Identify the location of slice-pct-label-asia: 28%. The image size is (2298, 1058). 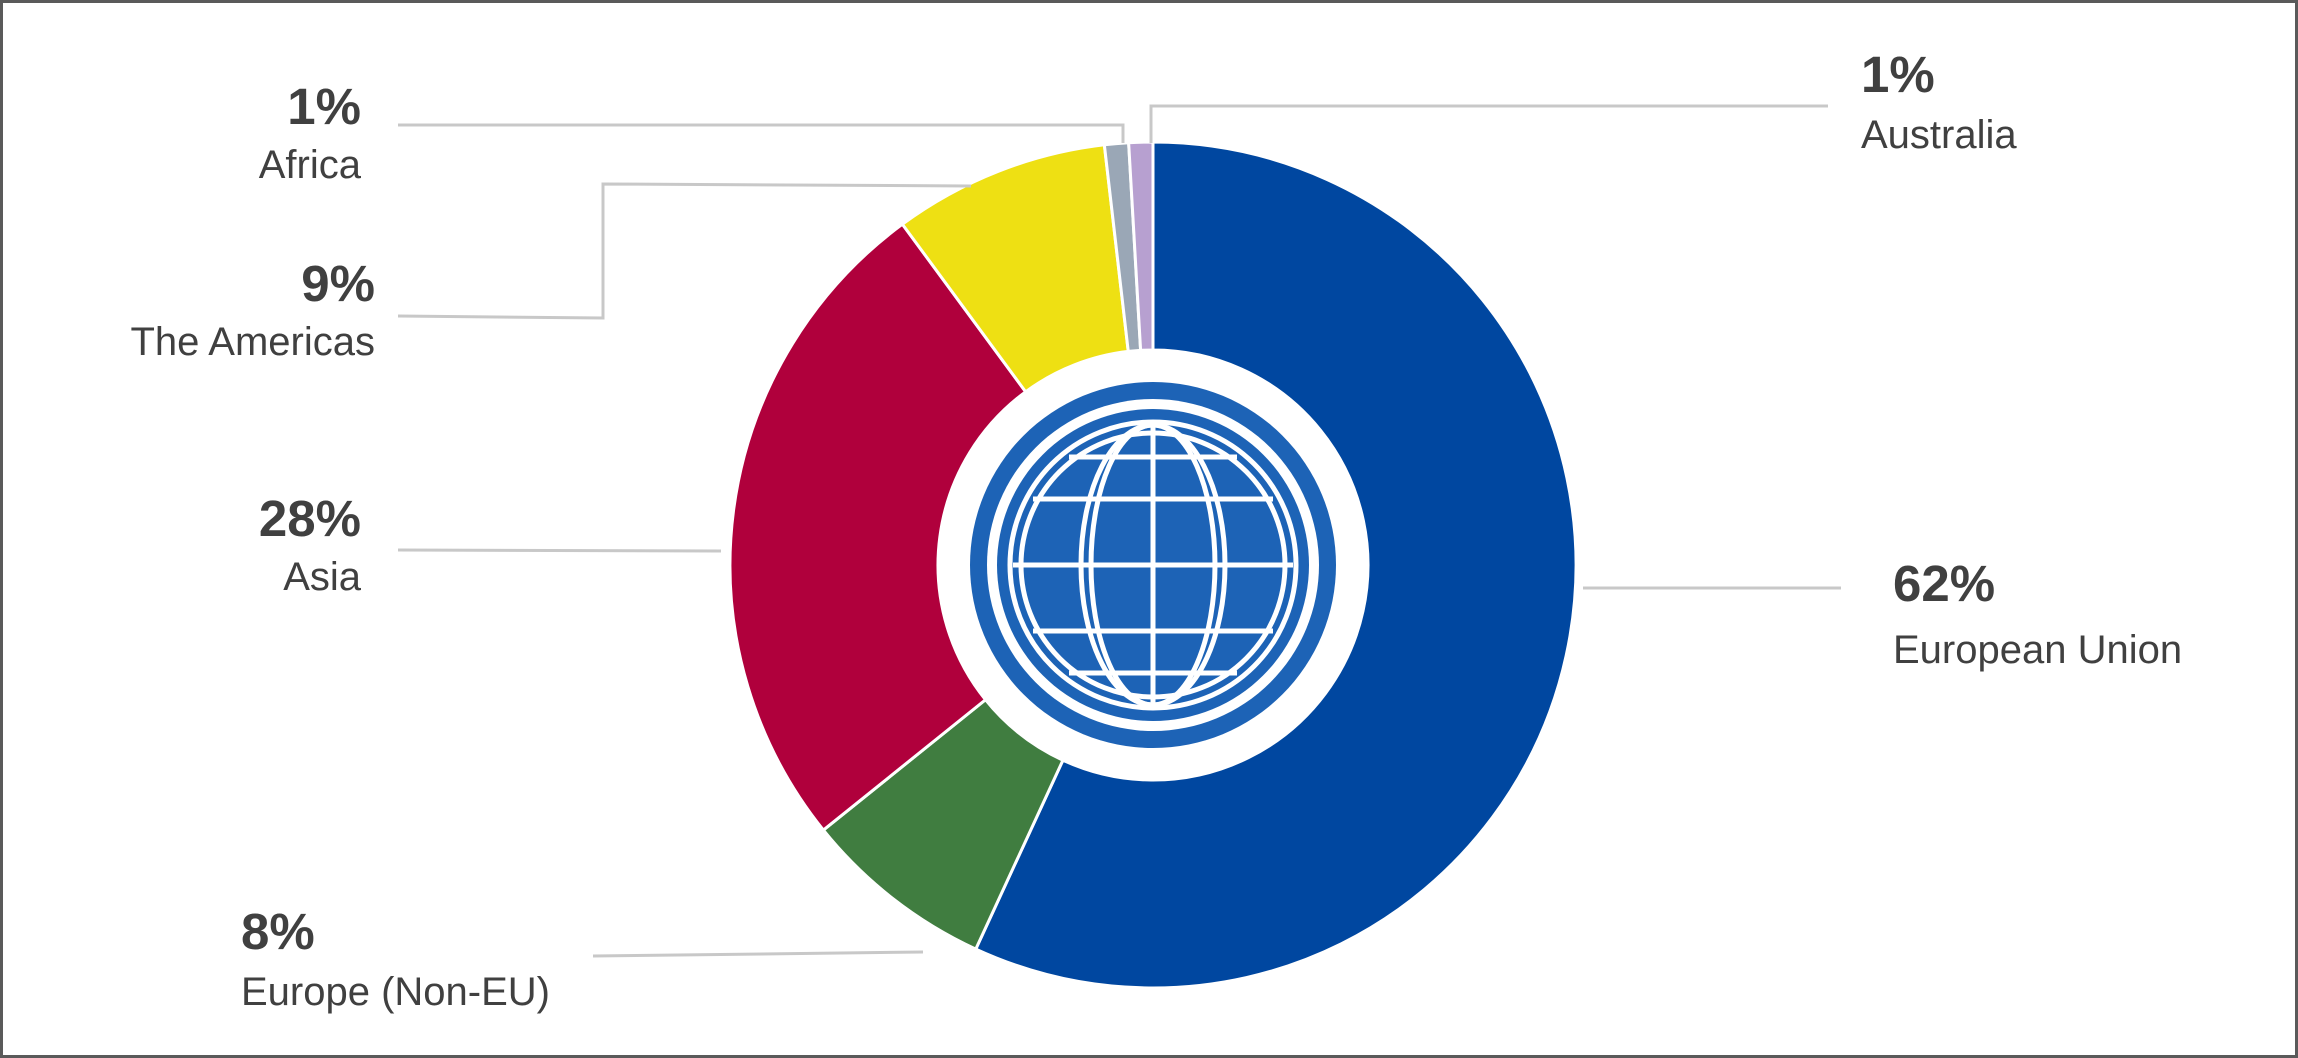
(310, 518).